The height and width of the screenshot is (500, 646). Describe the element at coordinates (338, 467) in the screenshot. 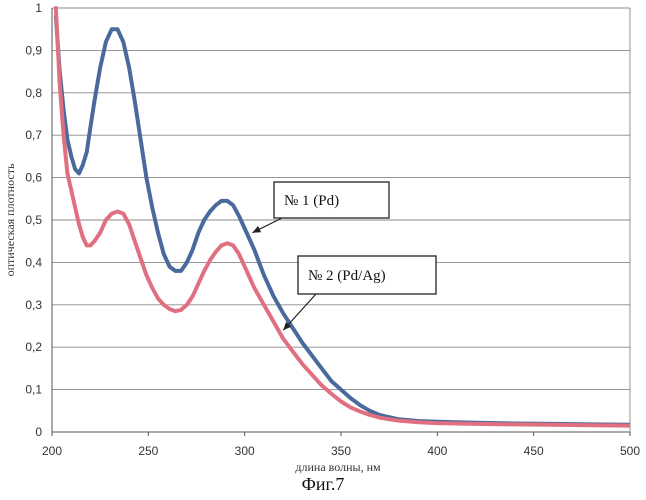

I see `x-axis-title: длина волны, нм` at that location.